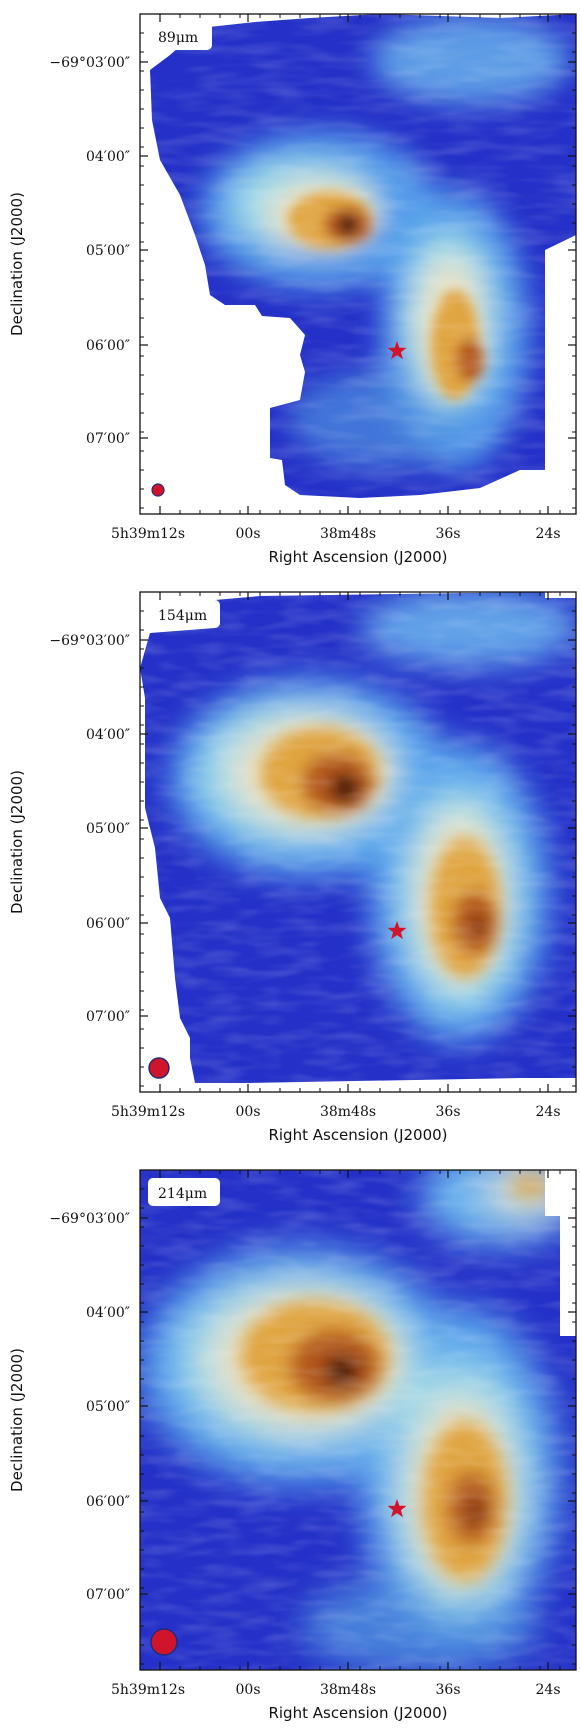 Image resolution: width=580 pixels, height=1733 pixels. I want to click on band-label: 214μm, so click(182, 1194).